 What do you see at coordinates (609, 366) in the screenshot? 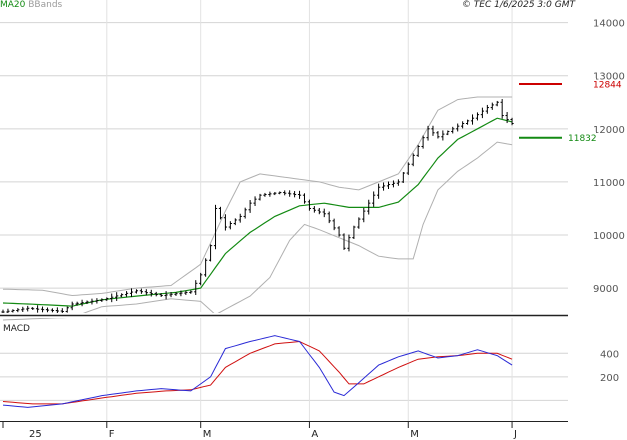
I see `macd-axis-labels: 200 400` at bounding box center [609, 366].